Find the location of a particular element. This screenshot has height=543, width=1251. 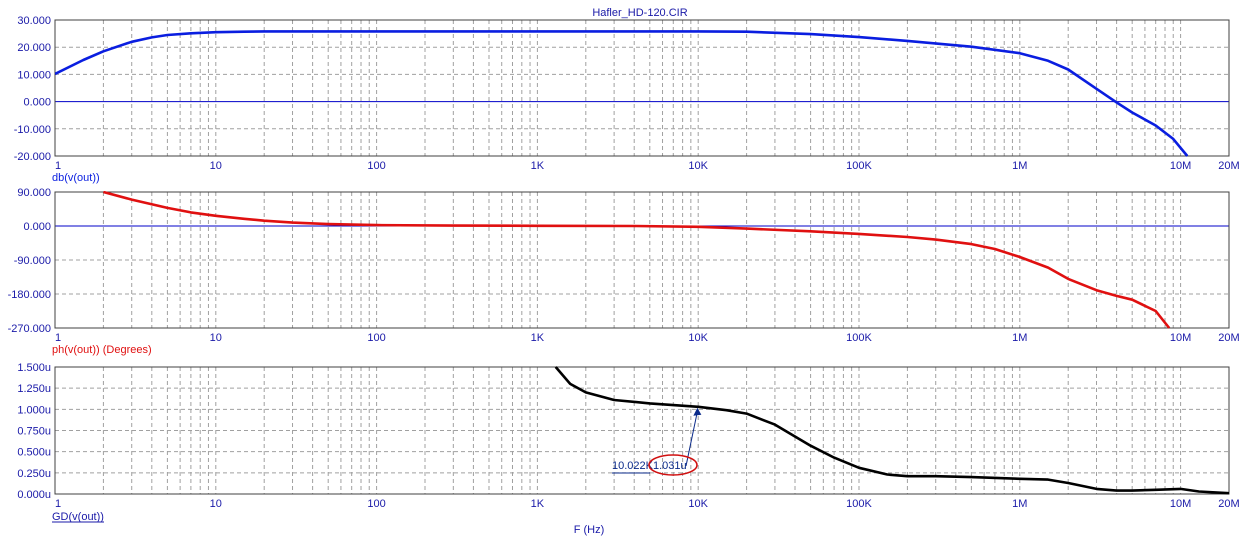

x-axis-label: F (Hz) is located at coordinates (589, 530).